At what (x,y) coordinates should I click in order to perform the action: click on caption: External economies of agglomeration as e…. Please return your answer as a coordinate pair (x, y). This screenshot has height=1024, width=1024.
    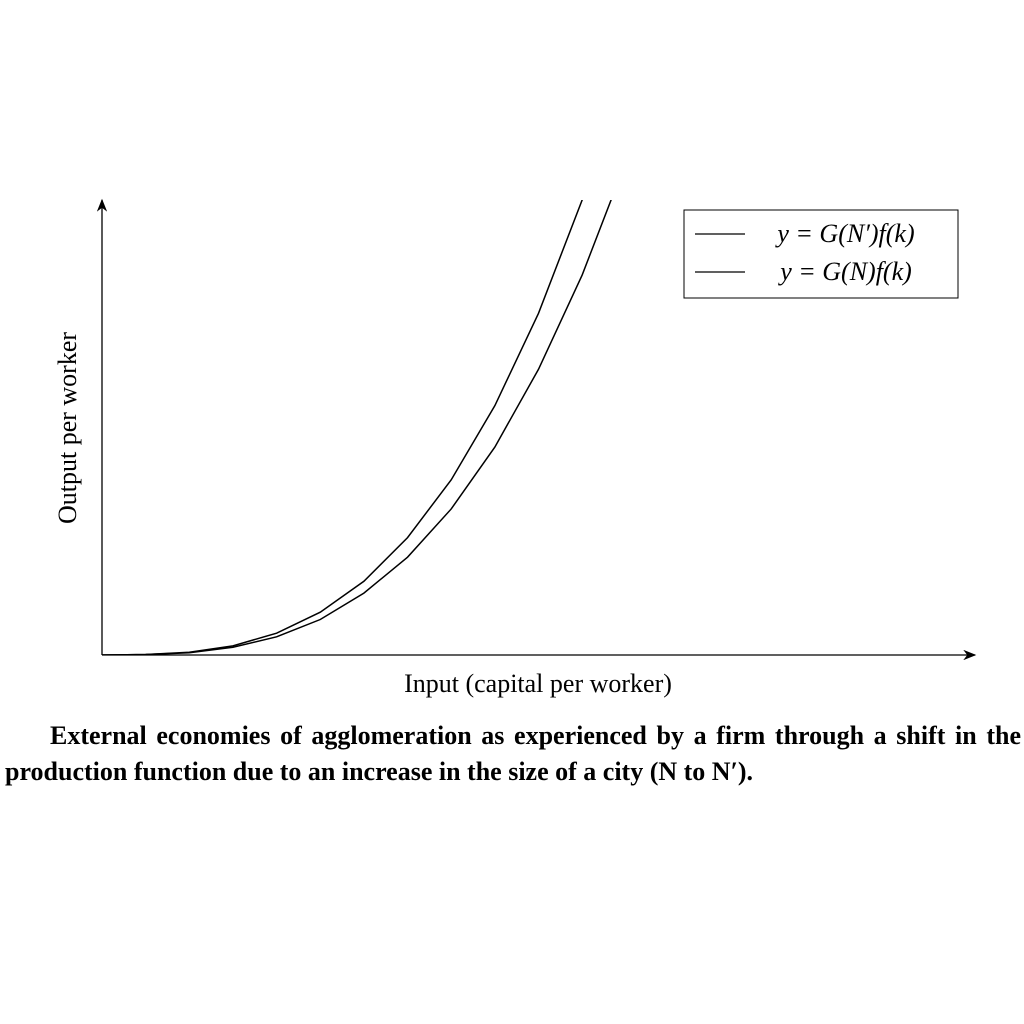
    Looking at the image, I should click on (513, 753).